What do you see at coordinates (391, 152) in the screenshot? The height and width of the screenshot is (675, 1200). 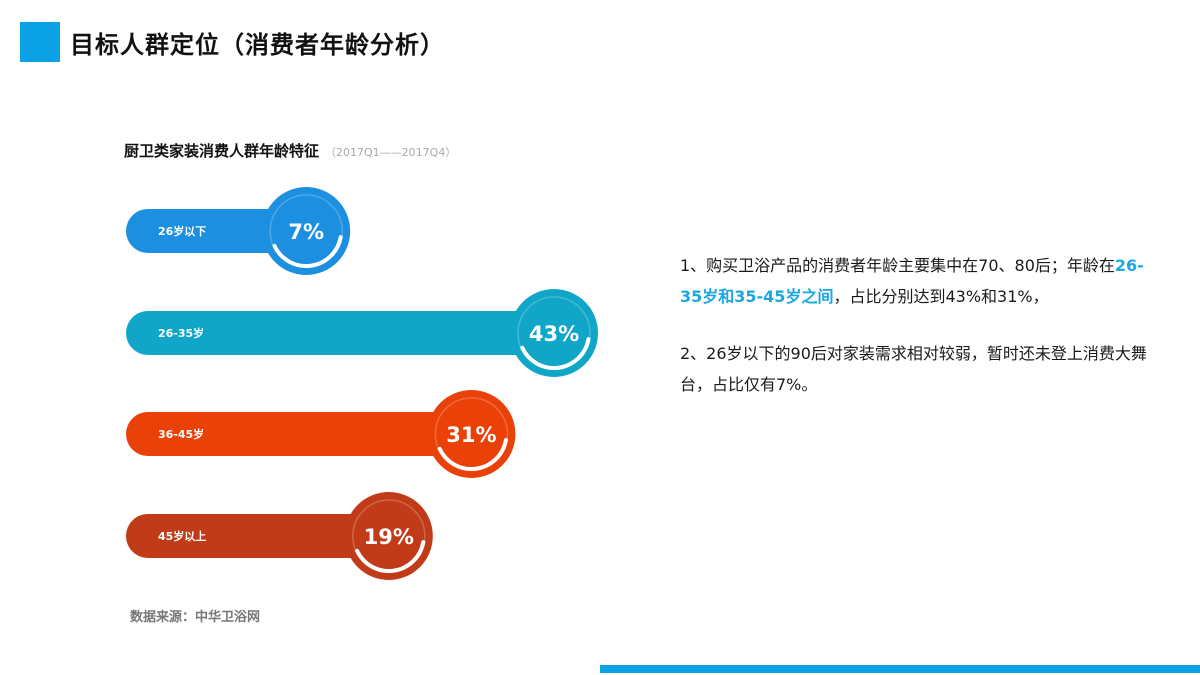 I see `chart-subtitle: （2017Q1——2017Q4）` at bounding box center [391, 152].